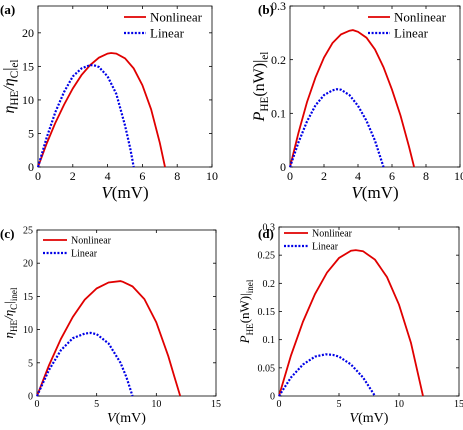  I want to click on y-axis-label: PHE(nW)|inel, so click(246, 311).